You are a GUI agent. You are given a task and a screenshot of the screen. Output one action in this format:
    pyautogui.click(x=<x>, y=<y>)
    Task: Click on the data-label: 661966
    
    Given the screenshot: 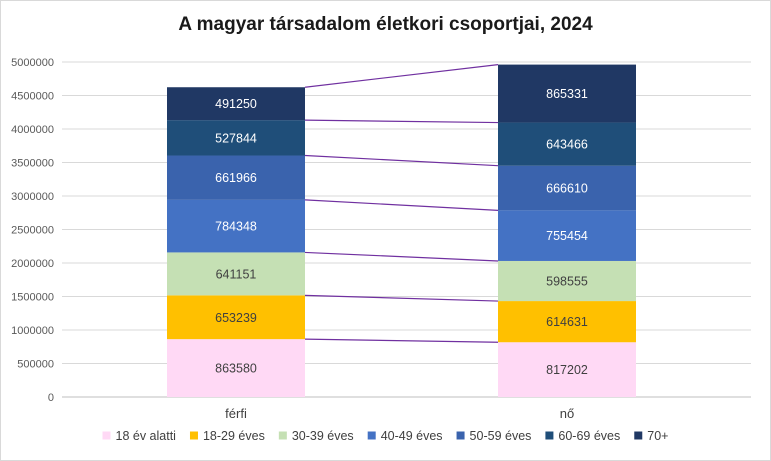 What is the action you would take?
    pyautogui.click(x=236, y=178)
    